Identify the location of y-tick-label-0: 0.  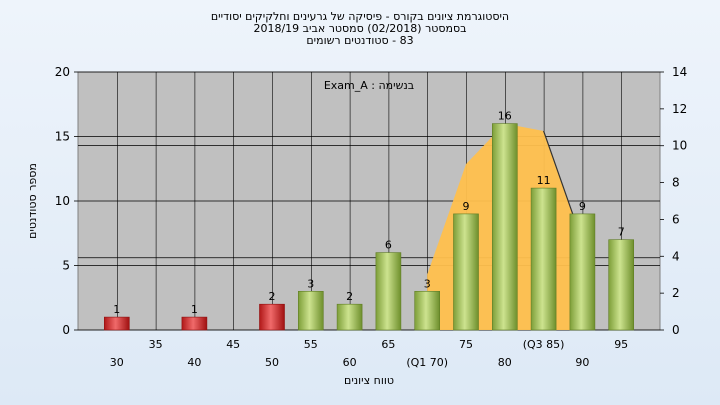
(66, 330).